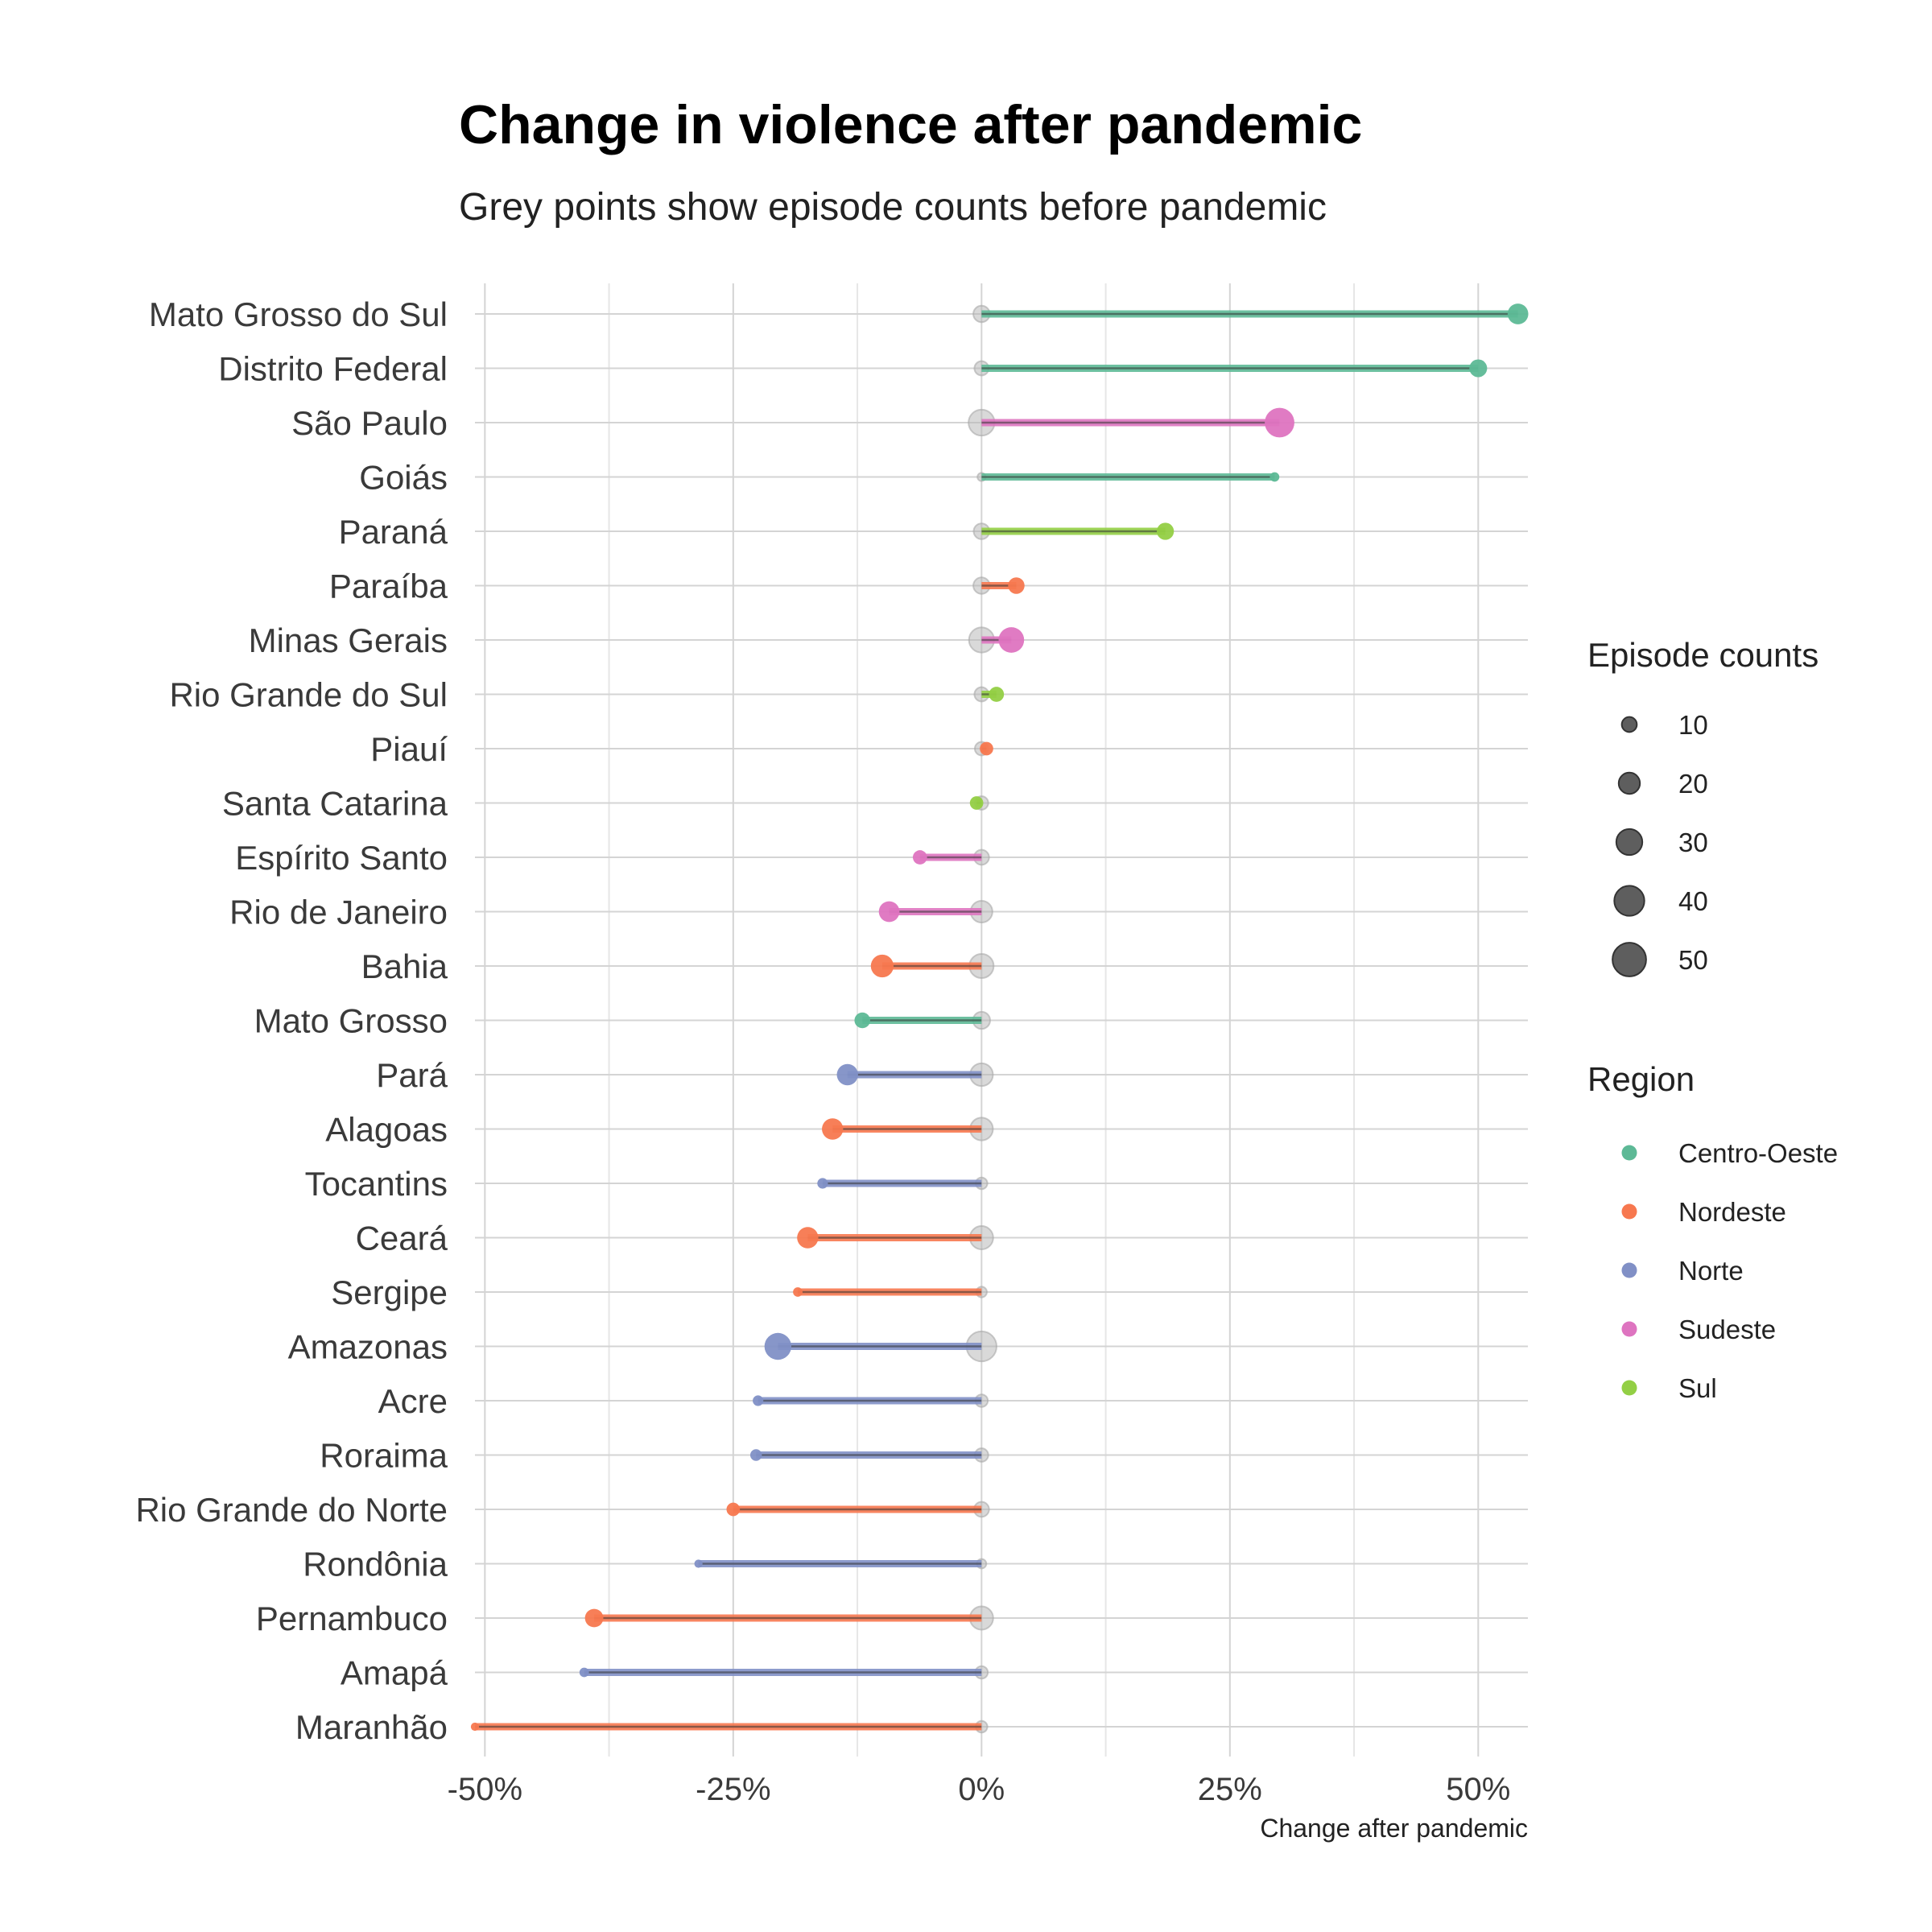 The width and height of the screenshot is (1932, 1932). Describe the element at coordinates (1641, 1079) in the screenshot. I see `region-legend-title: Region` at that location.